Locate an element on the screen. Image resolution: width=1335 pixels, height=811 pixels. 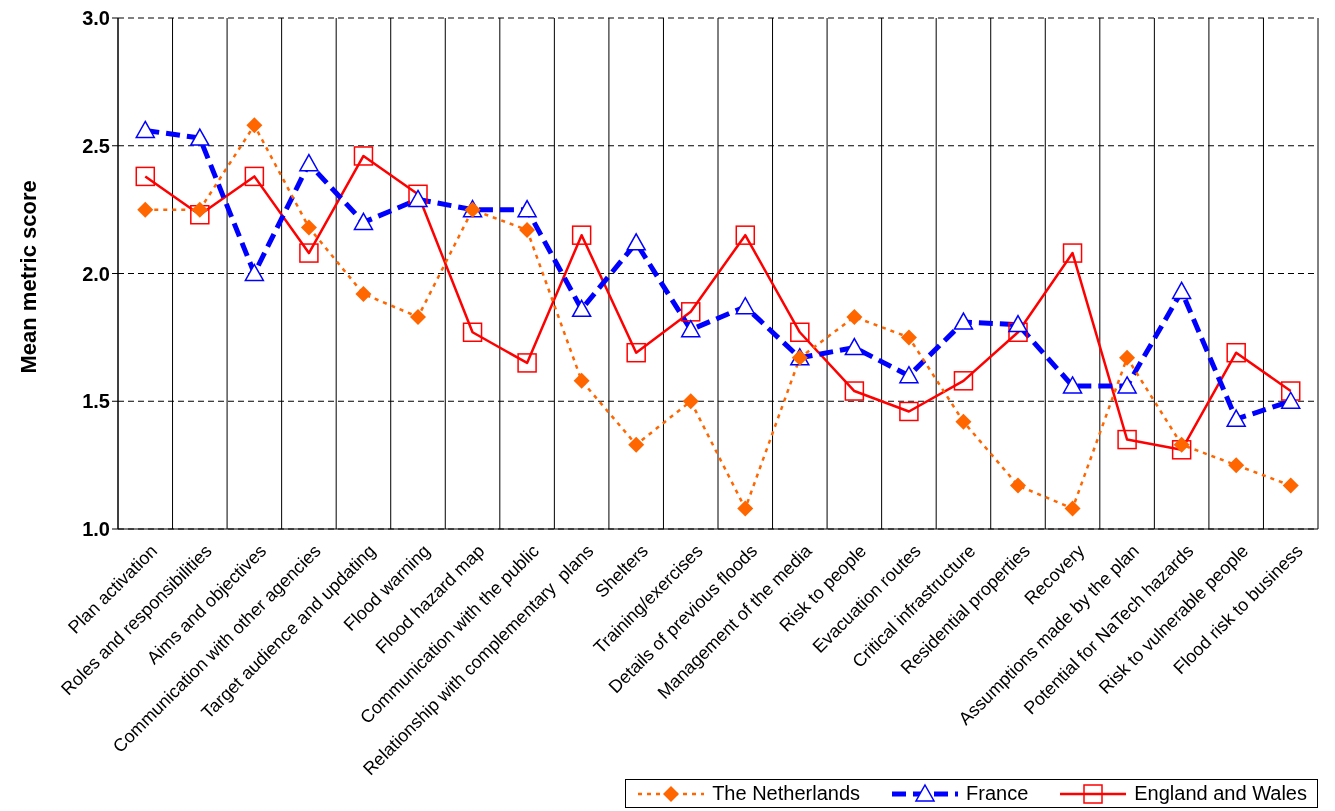
y-tick-label: 1.0 is located at coordinates (96, 529).